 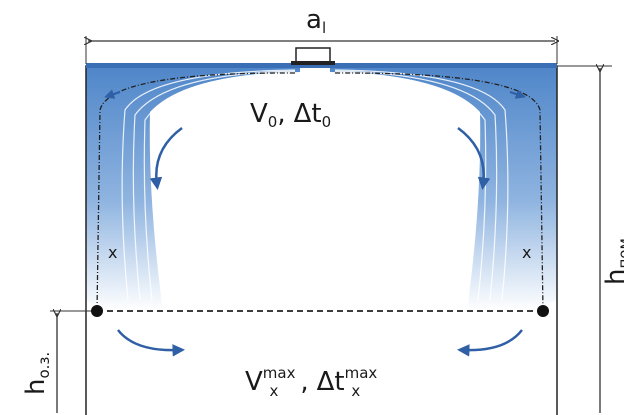 What do you see at coordinates (313, 55) in the screenshot?
I see `diffuser` at bounding box center [313, 55].